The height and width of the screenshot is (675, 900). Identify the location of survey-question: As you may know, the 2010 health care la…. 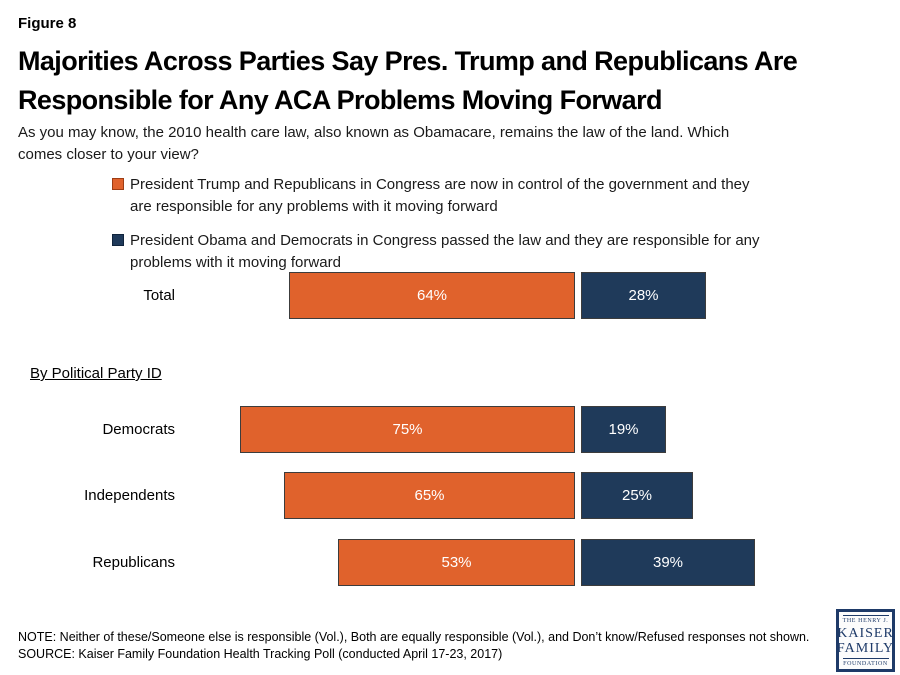
(373, 144).